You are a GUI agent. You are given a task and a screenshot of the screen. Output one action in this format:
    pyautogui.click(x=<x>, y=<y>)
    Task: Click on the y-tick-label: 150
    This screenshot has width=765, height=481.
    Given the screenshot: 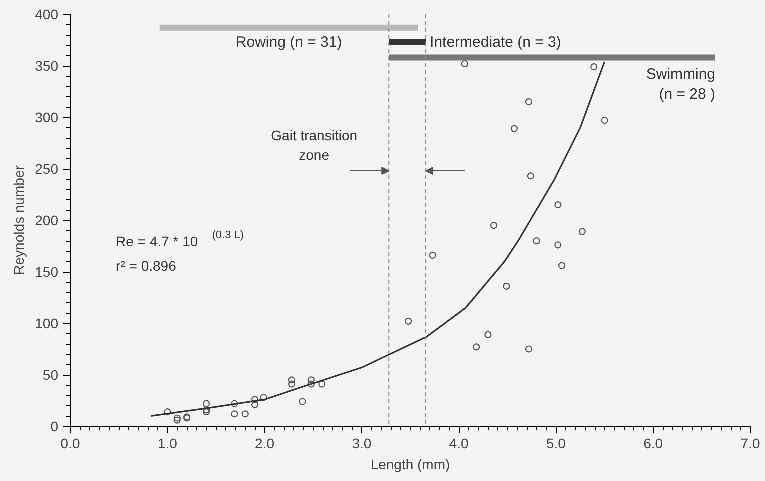 What is the action you would take?
    pyautogui.click(x=47, y=272)
    